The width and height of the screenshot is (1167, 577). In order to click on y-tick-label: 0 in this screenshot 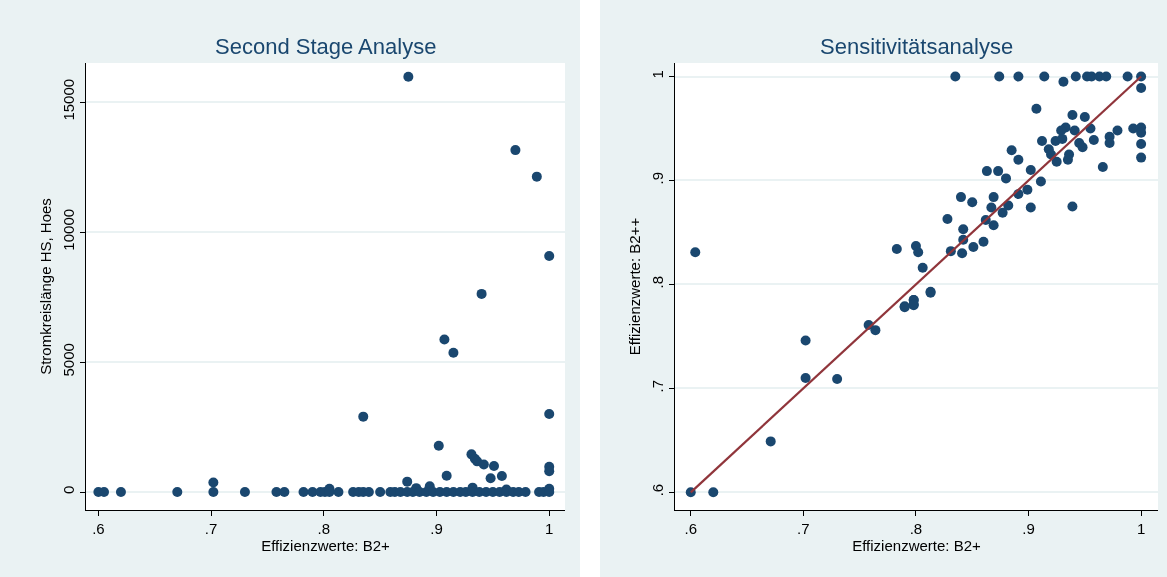, I will do `click(68, 489)`.